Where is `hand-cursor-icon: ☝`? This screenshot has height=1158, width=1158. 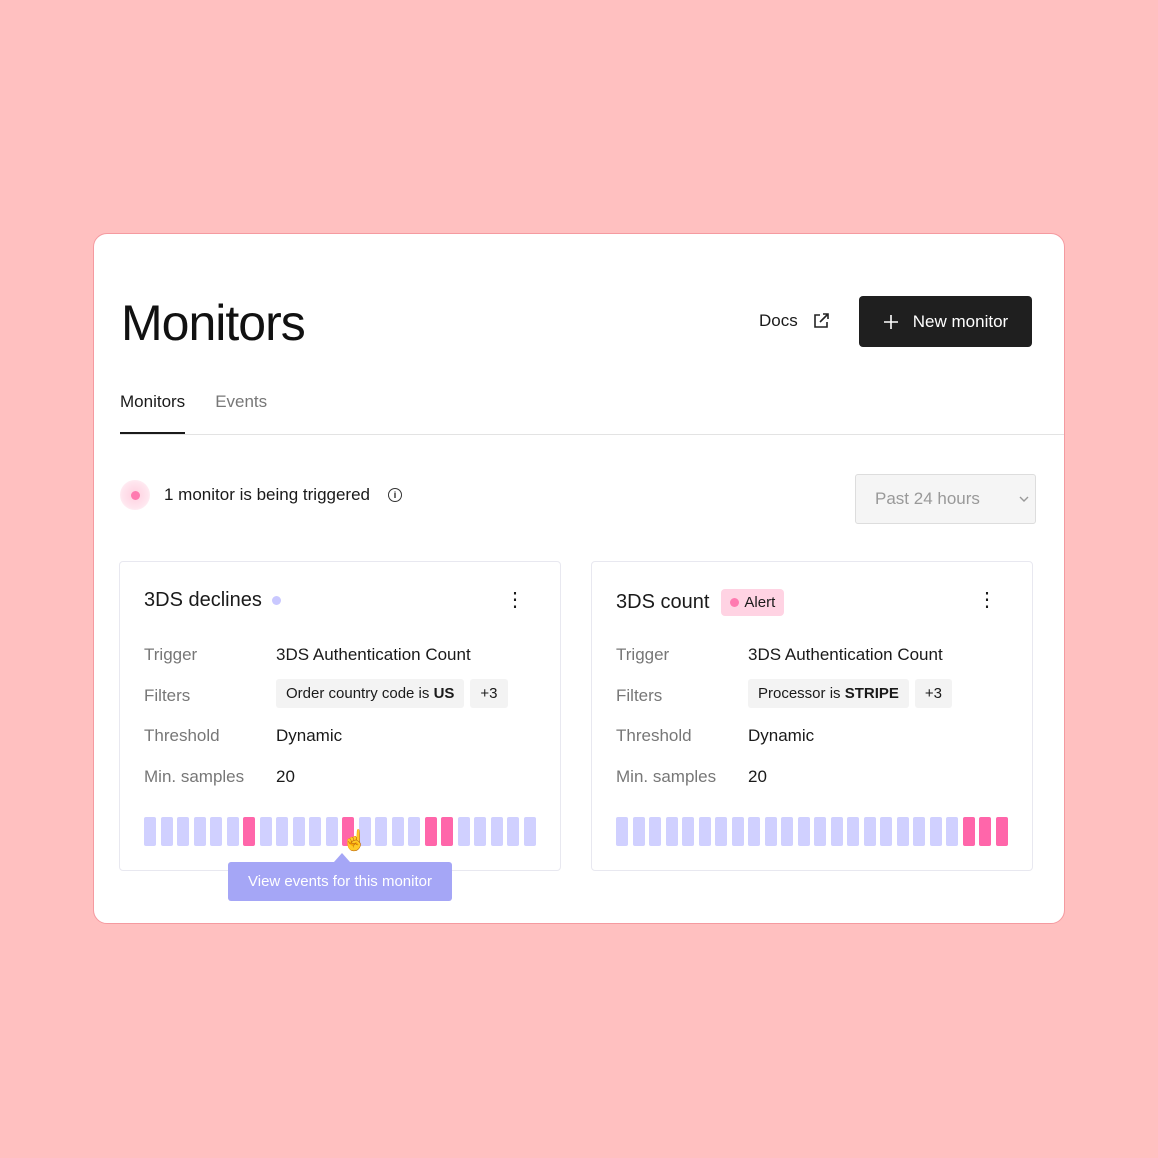
hand-cursor-icon: ☝ is located at coordinates (354, 841).